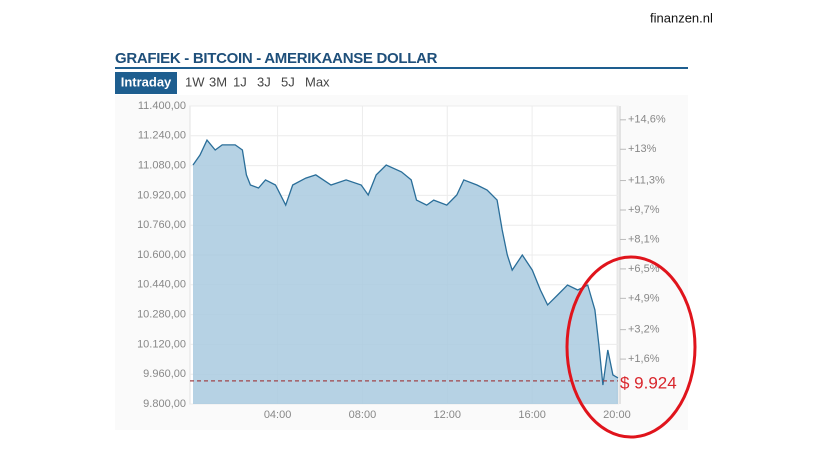  I want to click on y2-tick-label: +14,6%, so click(647, 120).